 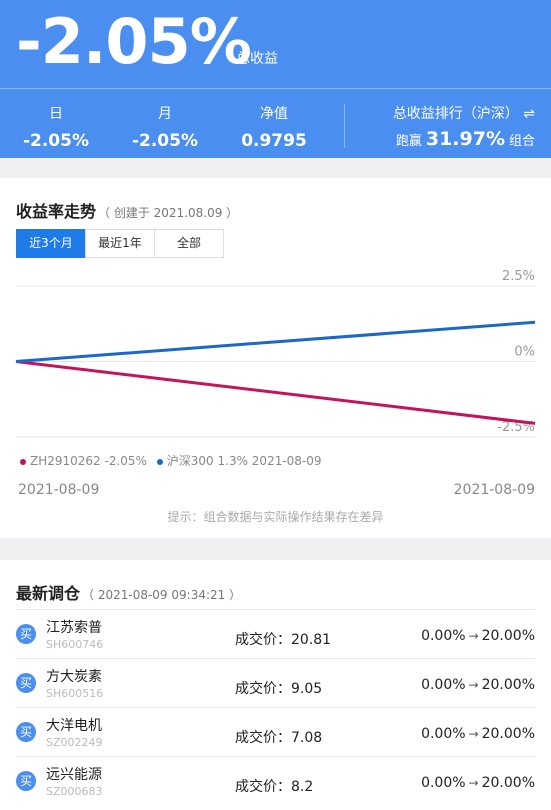 I want to click on rebalance-row: 买 大洋电机 SZ002249 成交价：7.08 0.00% → 20.00%, so click(x=275, y=731).